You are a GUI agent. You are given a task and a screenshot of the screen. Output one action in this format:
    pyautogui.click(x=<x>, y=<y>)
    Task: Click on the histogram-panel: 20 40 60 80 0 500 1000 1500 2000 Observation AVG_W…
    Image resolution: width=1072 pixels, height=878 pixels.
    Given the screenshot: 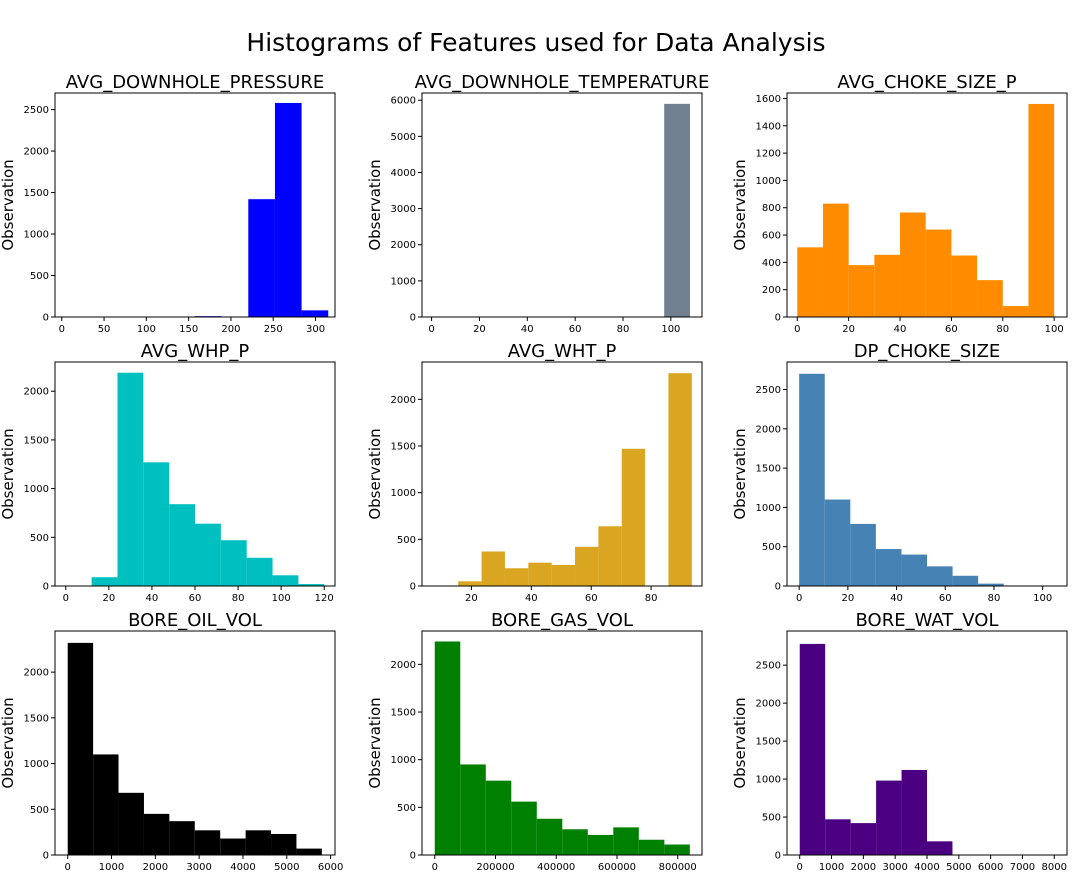 What is the action you would take?
    pyautogui.click(x=534, y=472)
    